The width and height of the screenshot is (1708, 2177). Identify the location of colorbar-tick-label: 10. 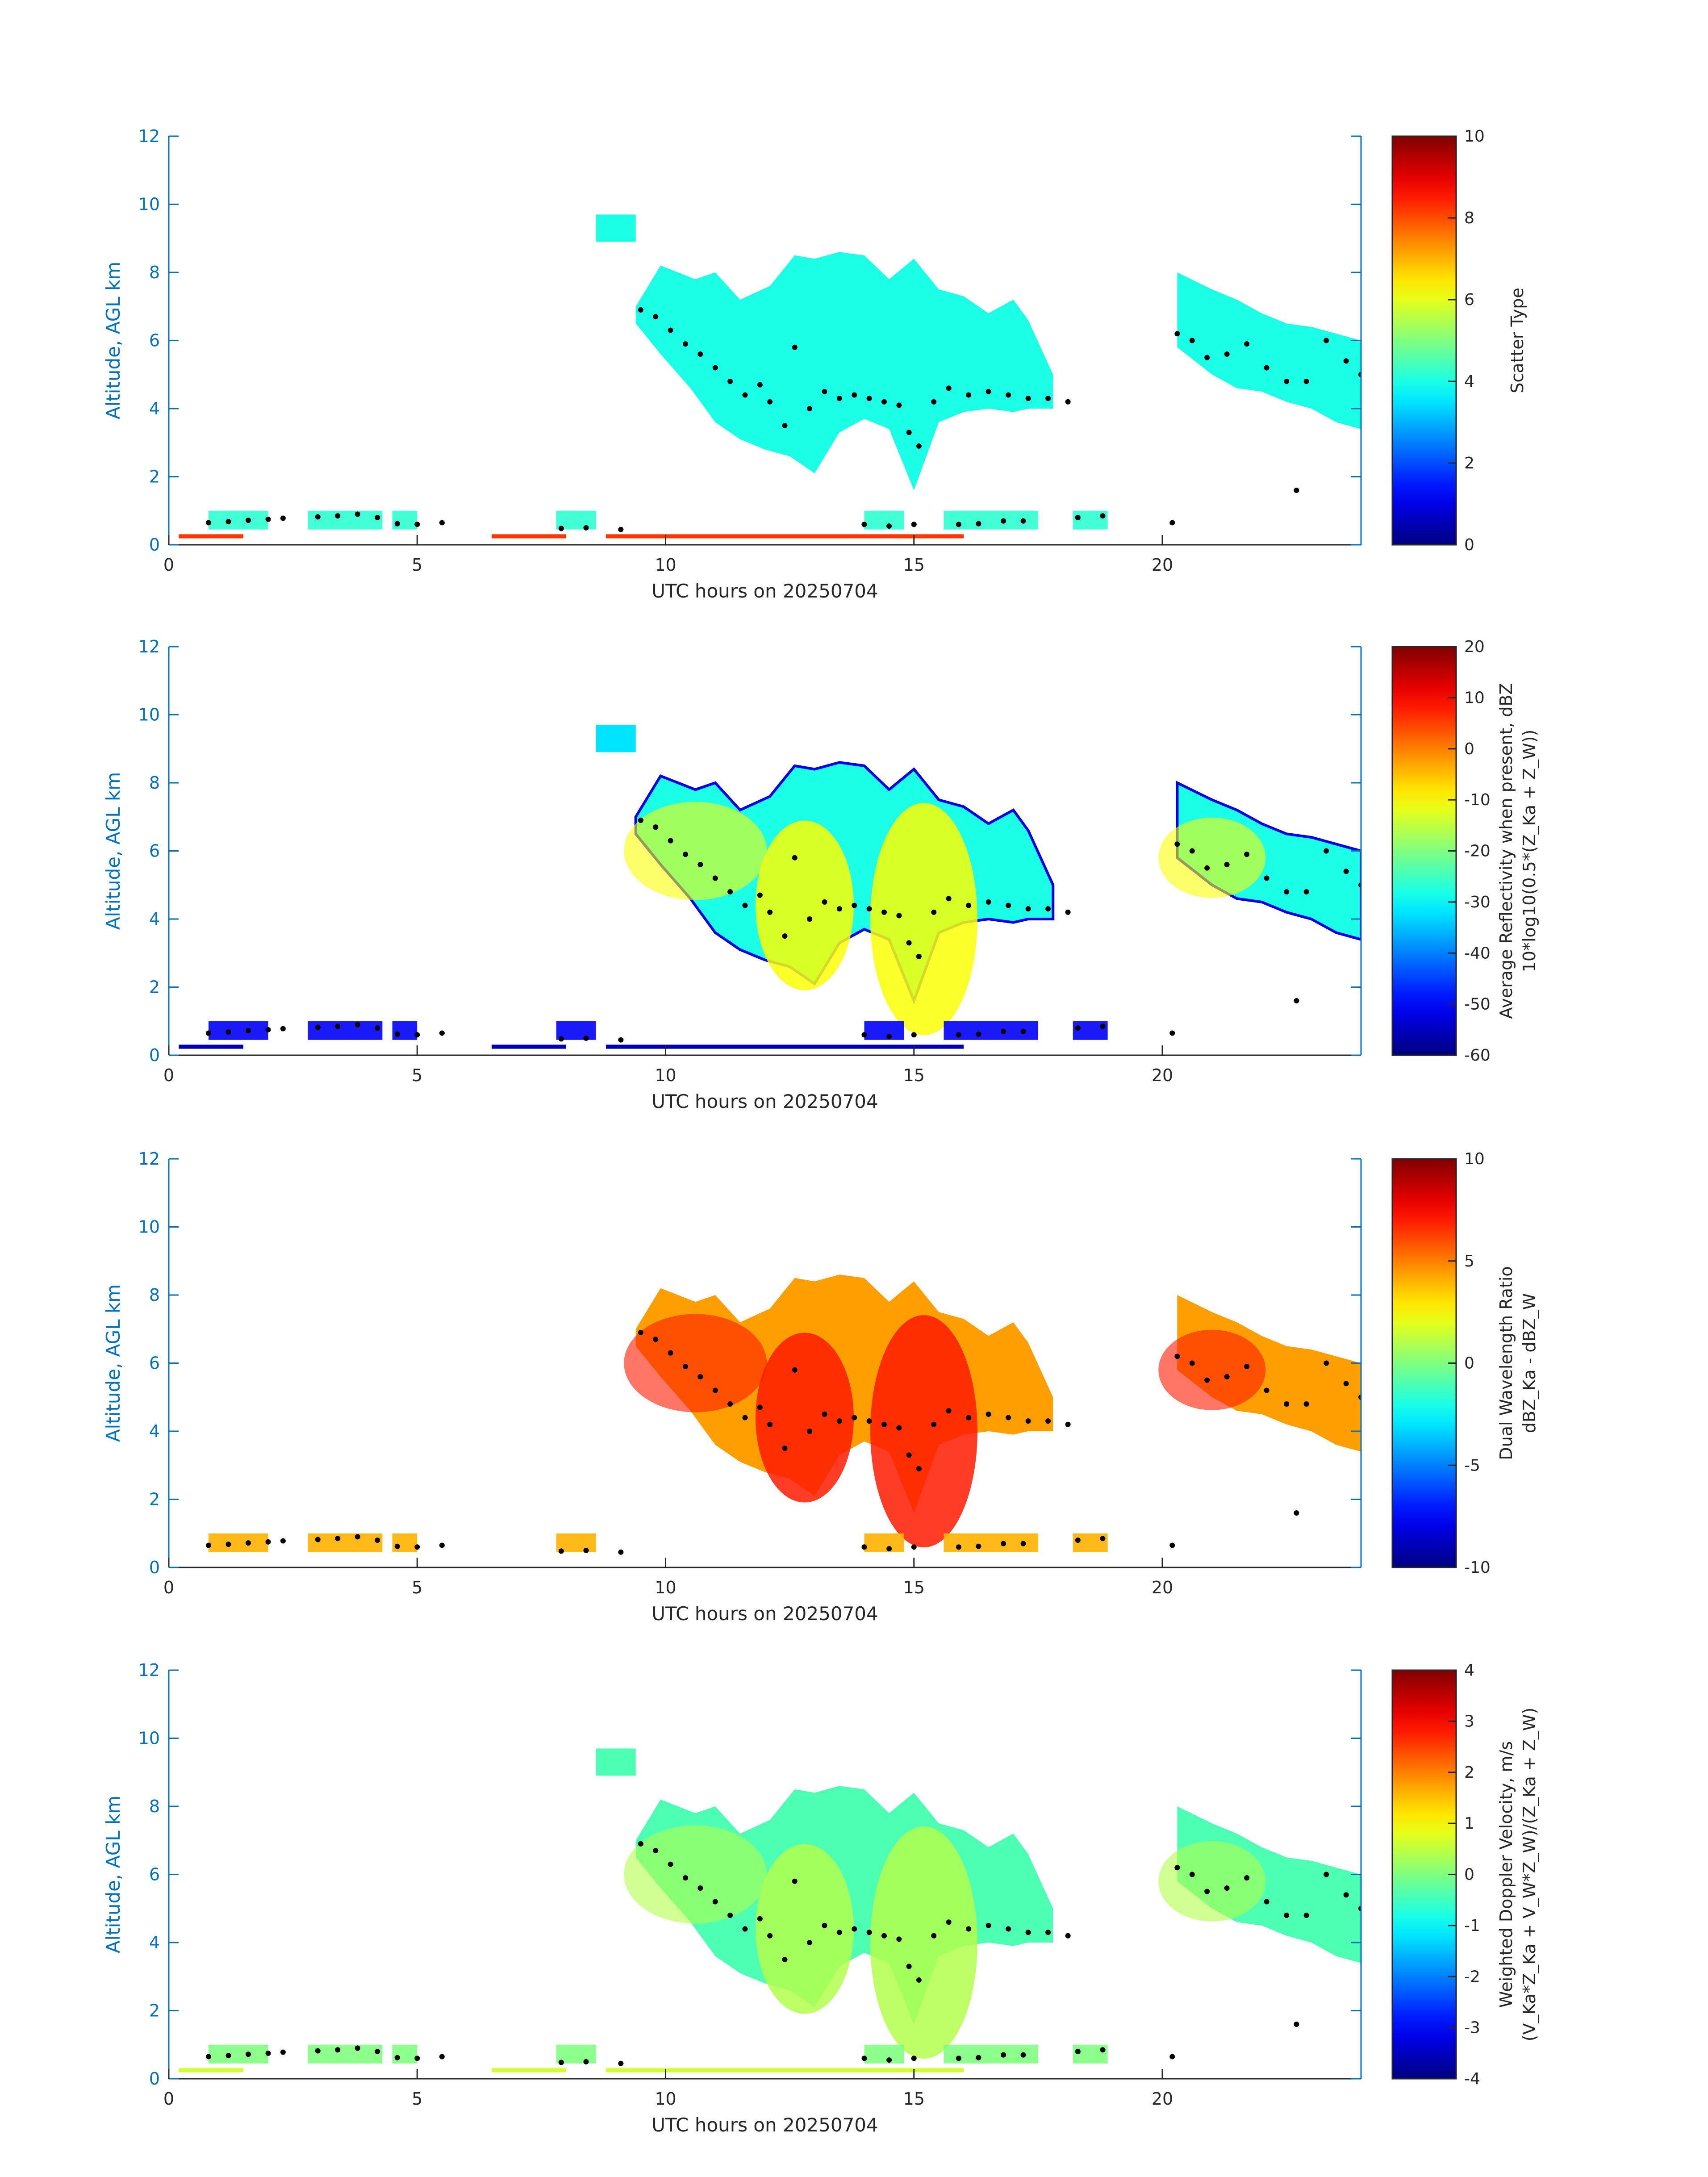
(1474, 698).